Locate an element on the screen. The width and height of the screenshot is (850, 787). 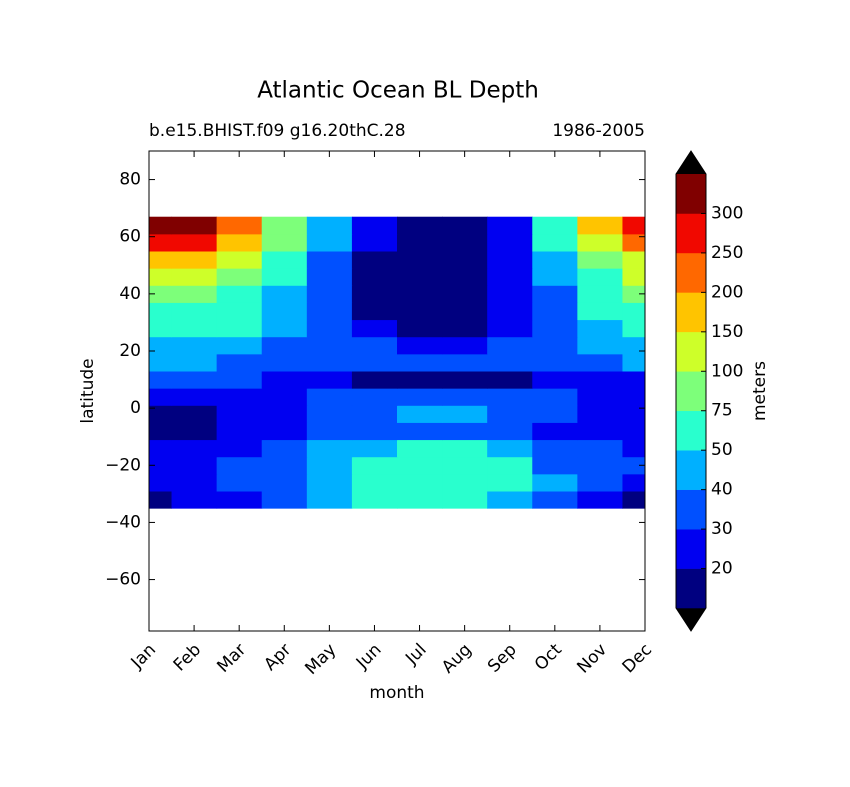
y-tick-label: 60 is located at coordinates (130, 237).